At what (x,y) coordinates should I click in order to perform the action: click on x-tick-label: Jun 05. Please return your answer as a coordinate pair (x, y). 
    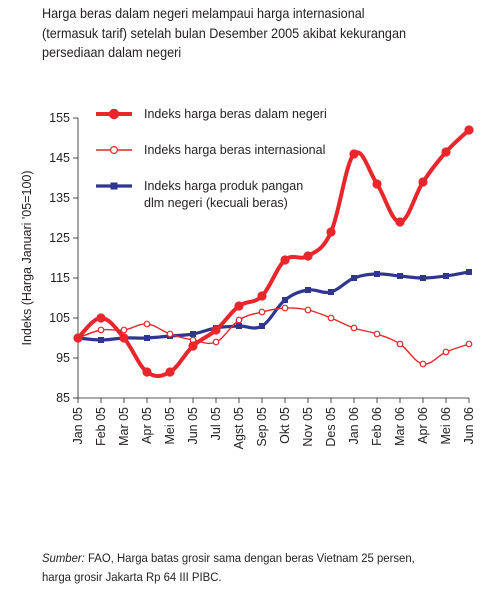
    Looking at the image, I should click on (193, 426).